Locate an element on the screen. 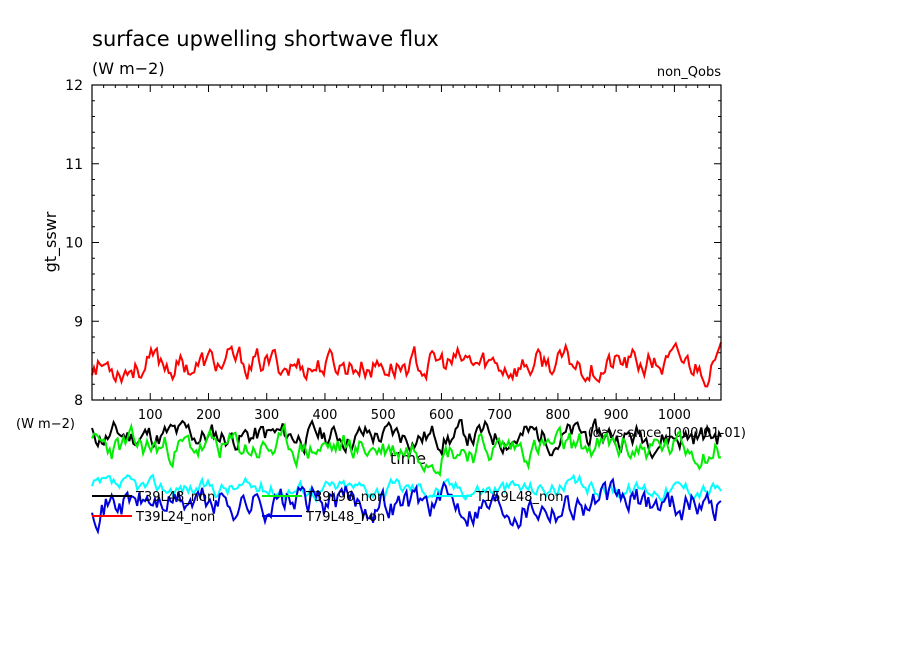  legend-label: T79L48_non is located at coordinates (345, 517).